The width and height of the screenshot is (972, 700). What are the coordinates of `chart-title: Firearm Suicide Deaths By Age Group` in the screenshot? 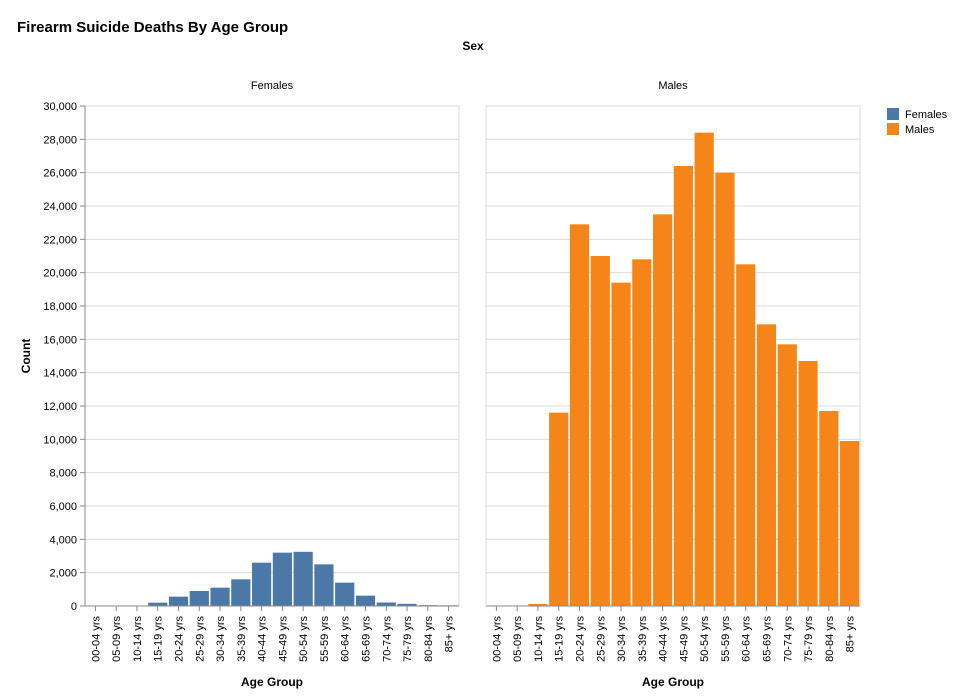 It's located at (152, 27).